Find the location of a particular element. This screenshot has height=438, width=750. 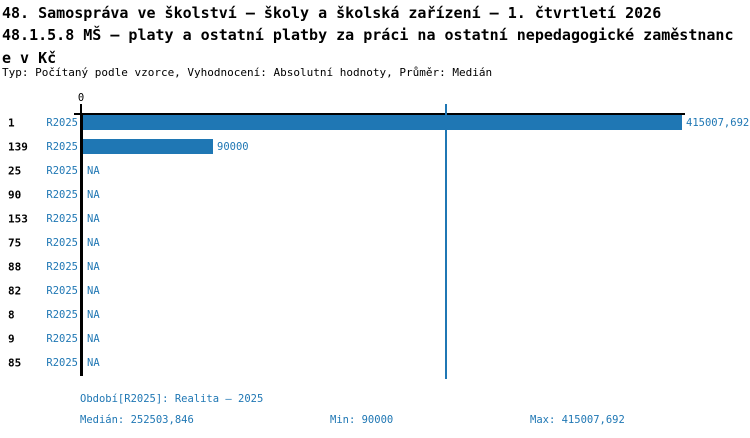

y-axis-line is located at coordinates (81, 244).